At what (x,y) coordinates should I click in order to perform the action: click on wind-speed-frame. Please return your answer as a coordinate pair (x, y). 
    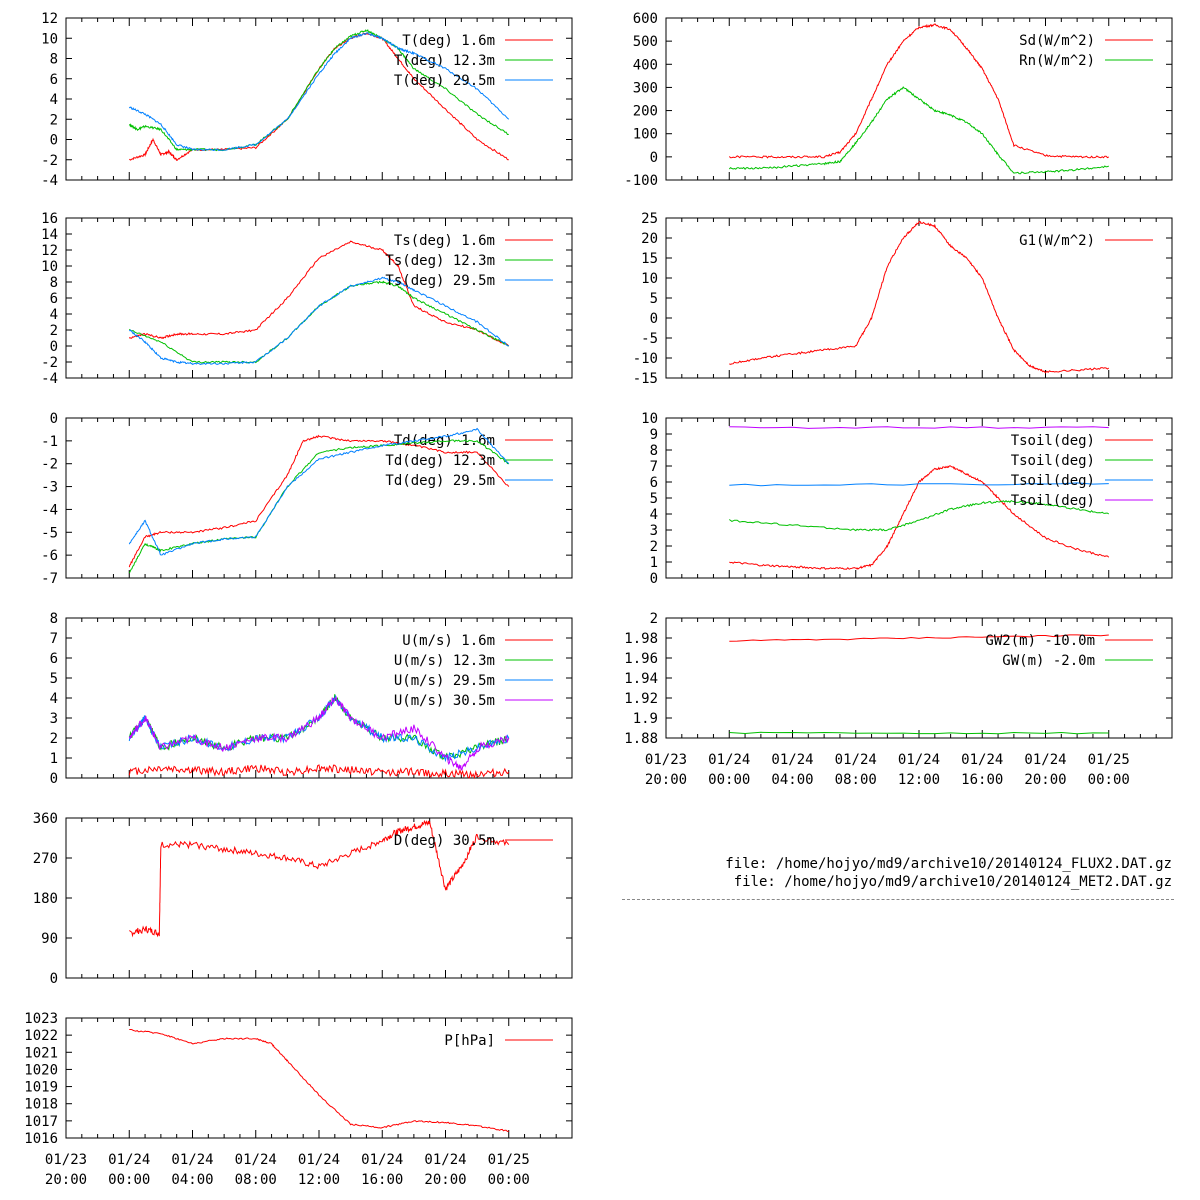
    Looking at the image, I should click on (319, 698).